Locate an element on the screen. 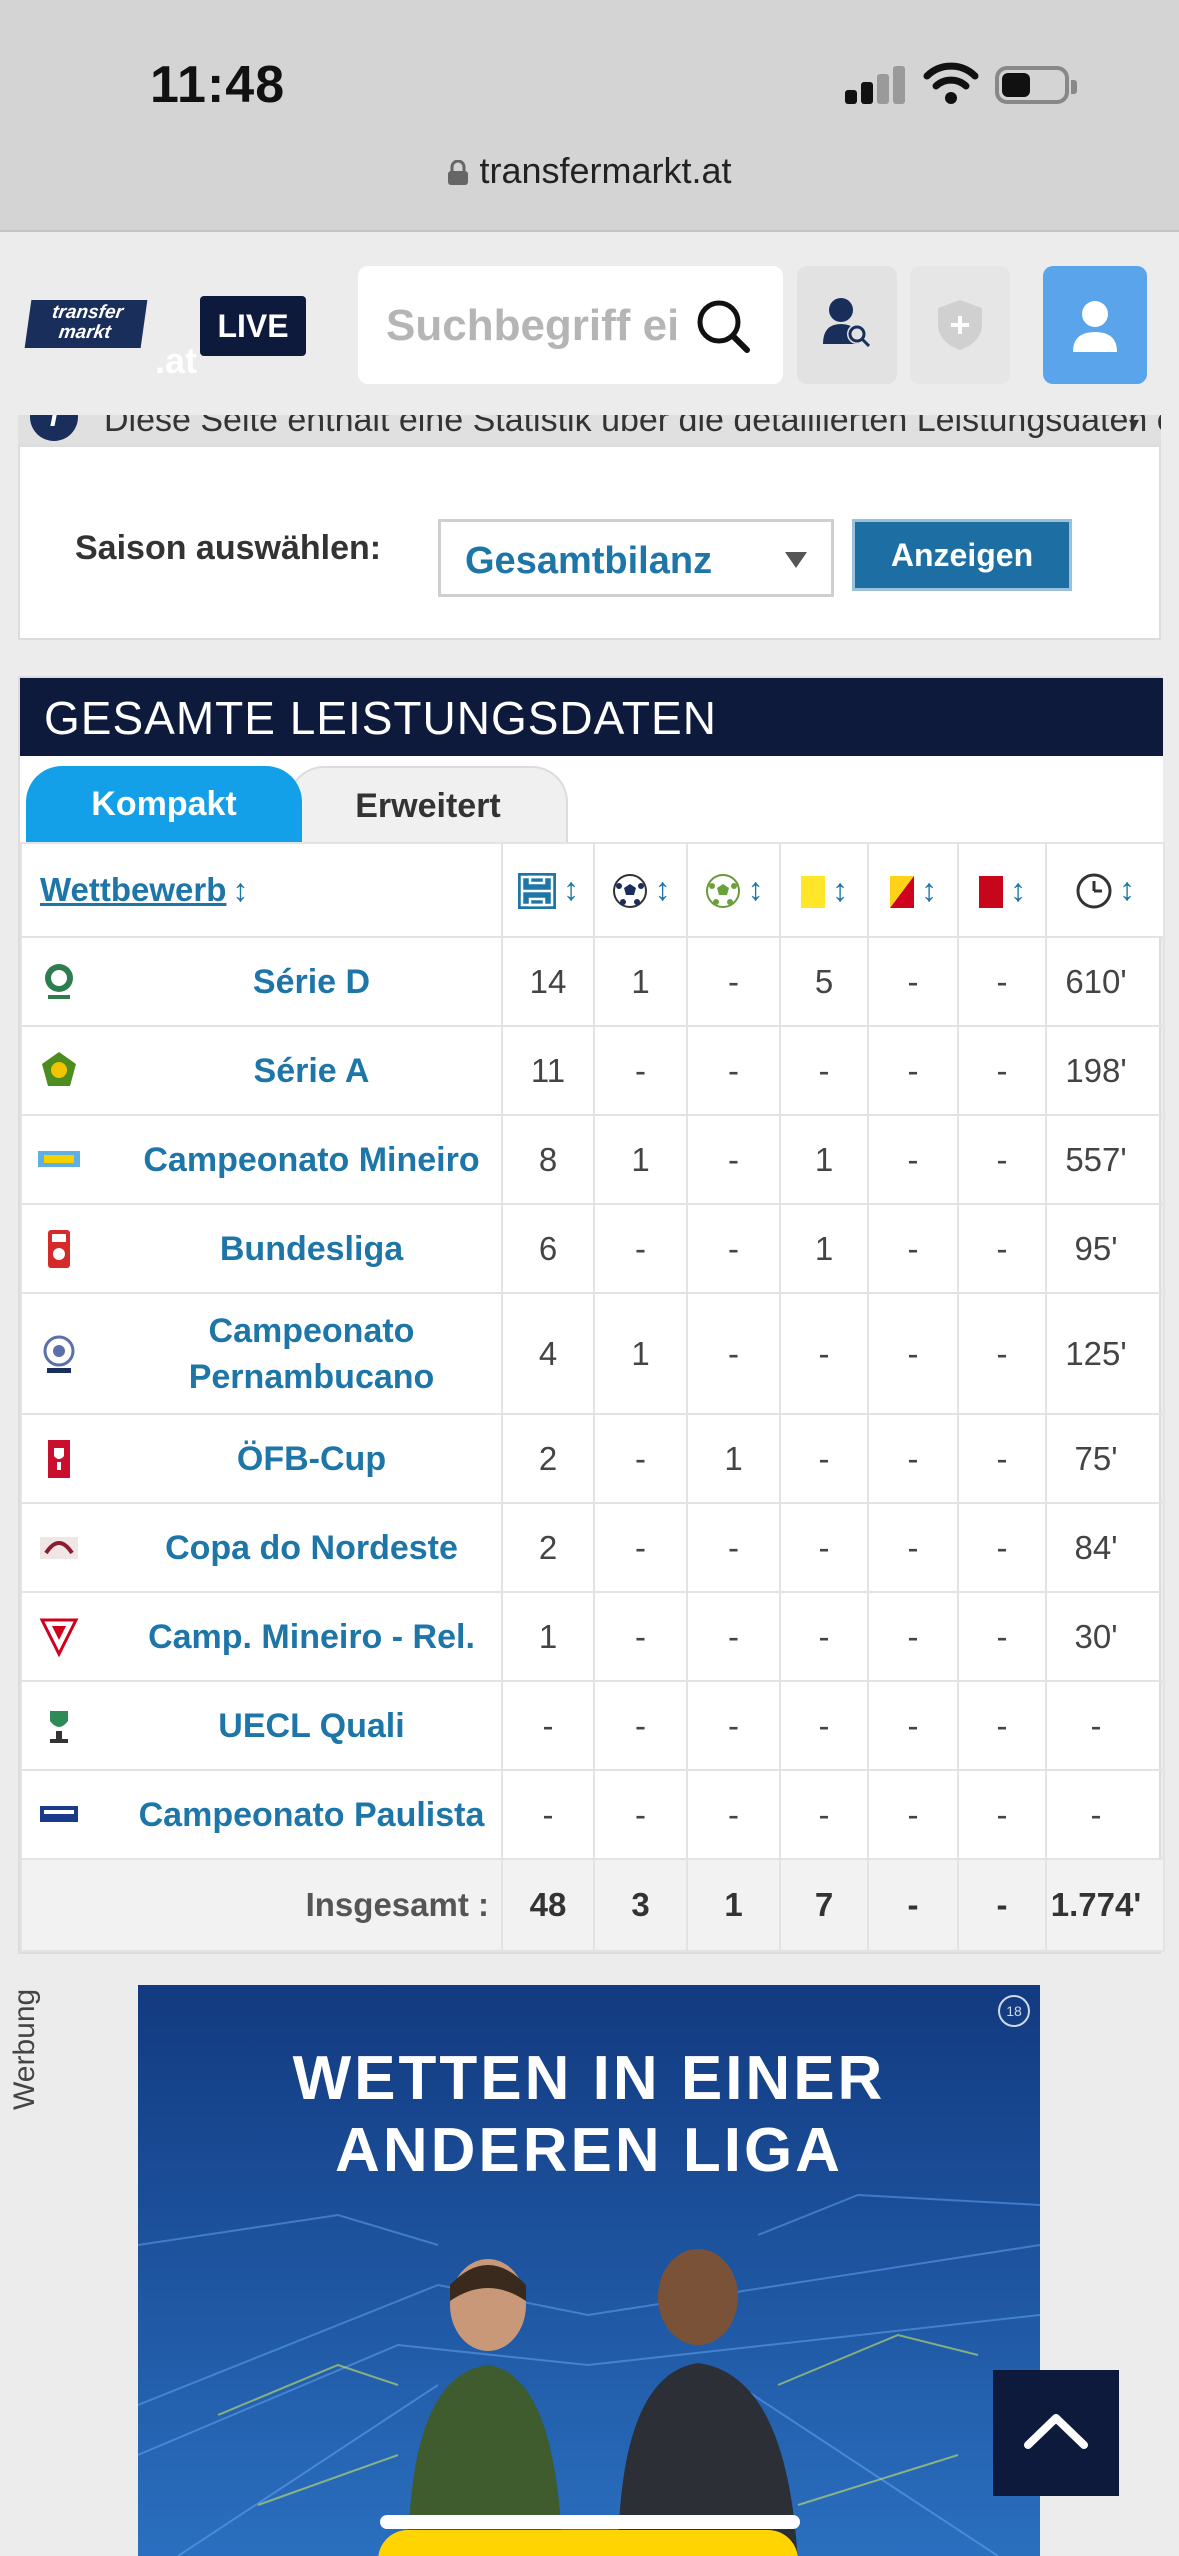 The image size is (1179, 2556). bundesliga-logo-icon is located at coordinates (59, 1248).